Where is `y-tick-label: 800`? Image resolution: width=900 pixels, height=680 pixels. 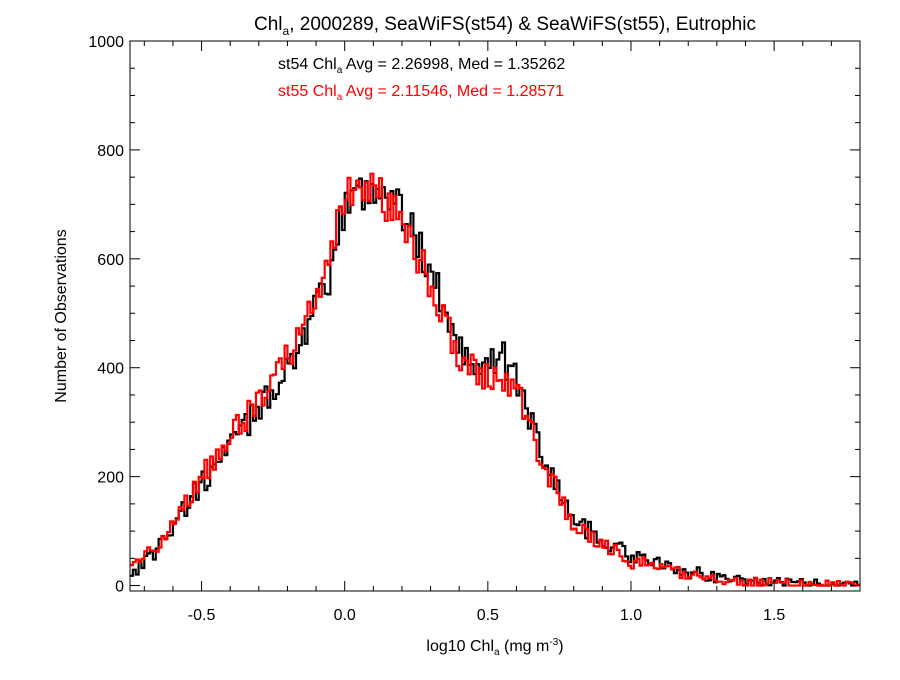
y-tick-label: 800 is located at coordinates (110, 151).